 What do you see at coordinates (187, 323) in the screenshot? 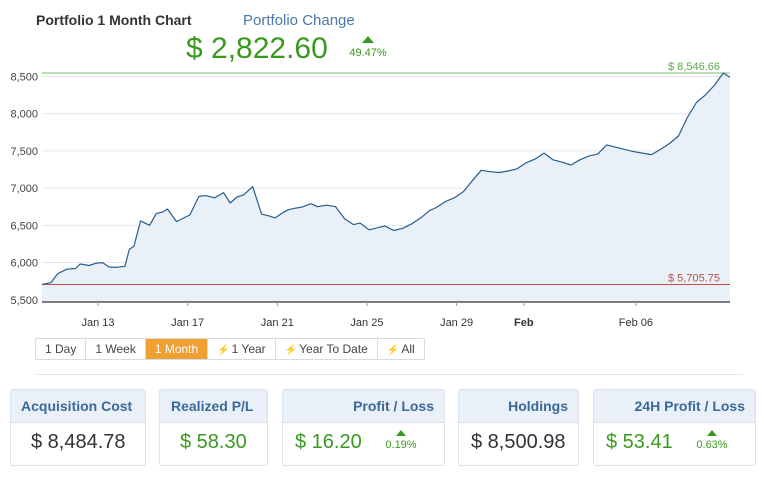
I see `x-tick-label: Jan 17` at bounding box center [187, 323].